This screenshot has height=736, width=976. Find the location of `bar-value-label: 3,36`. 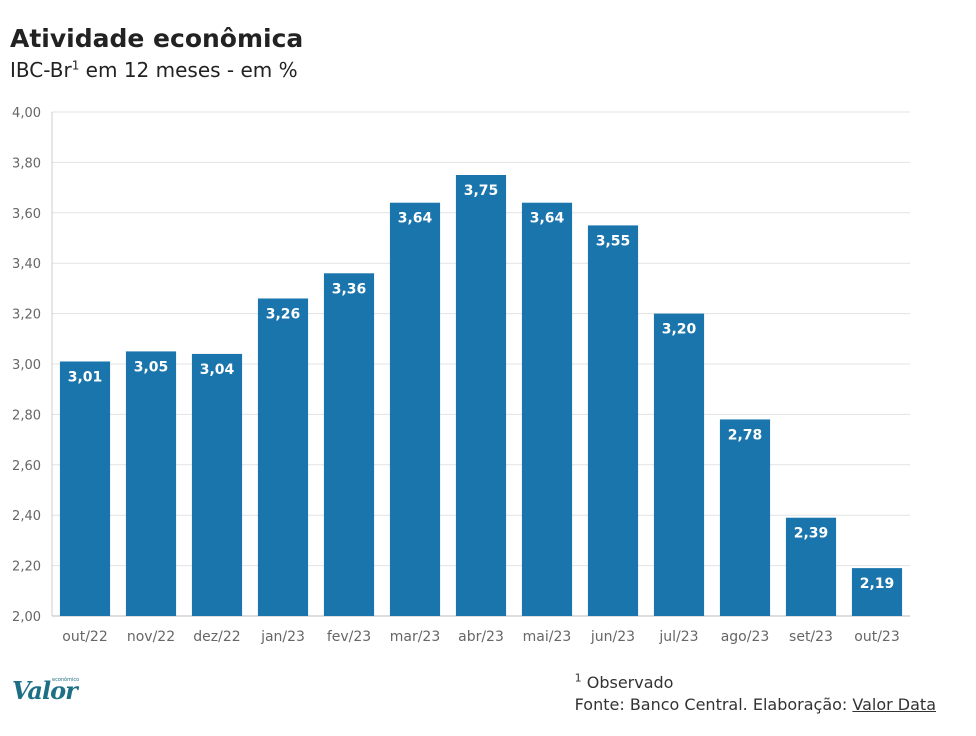

bar-value-label: 3,36 is located at coordinates (349, 289).